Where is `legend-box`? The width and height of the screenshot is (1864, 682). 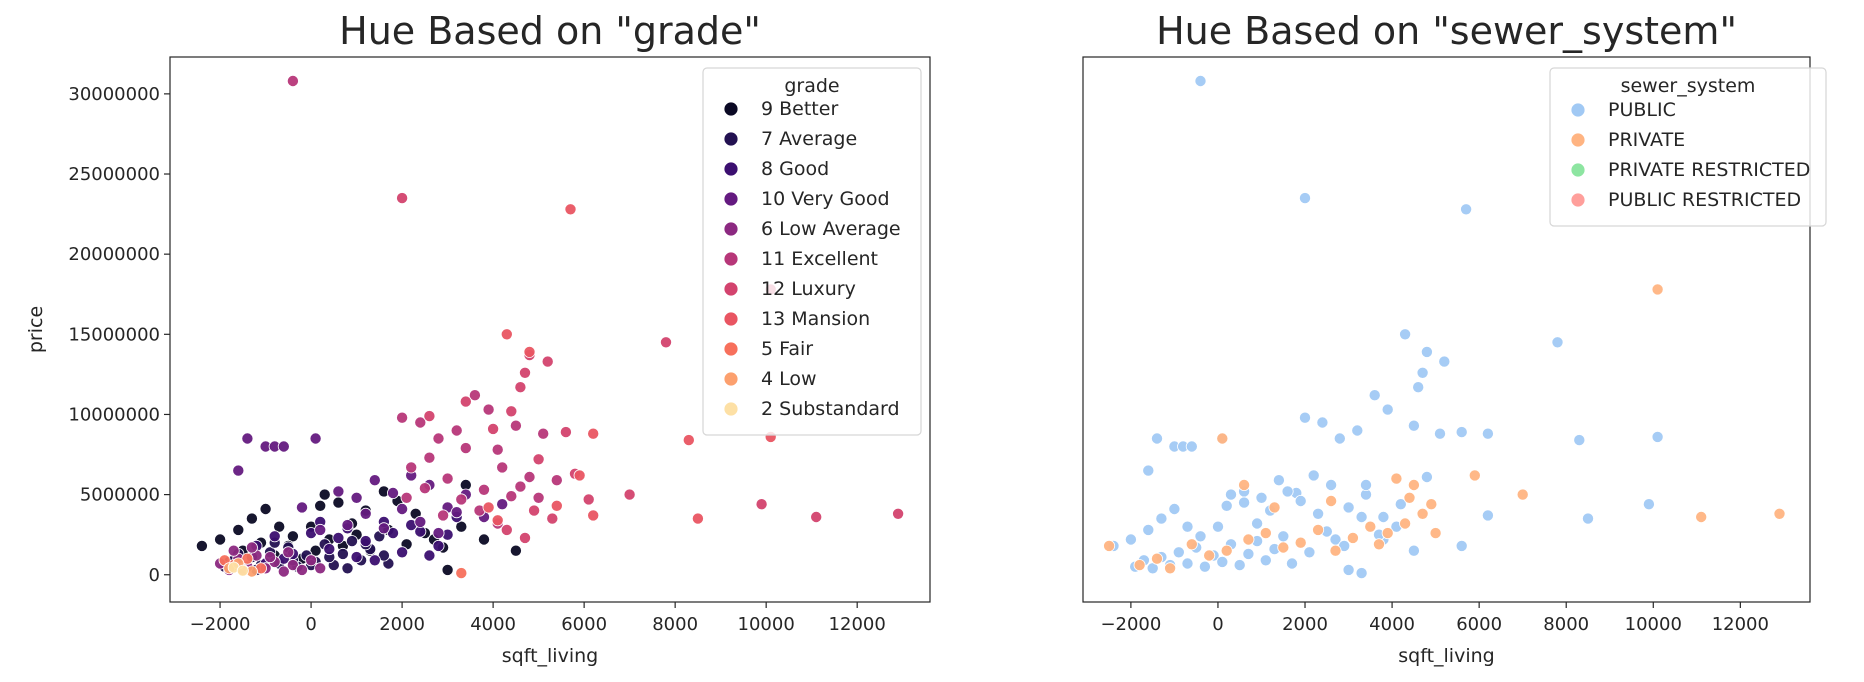 legend-box is located at coordinates (1688, 147).